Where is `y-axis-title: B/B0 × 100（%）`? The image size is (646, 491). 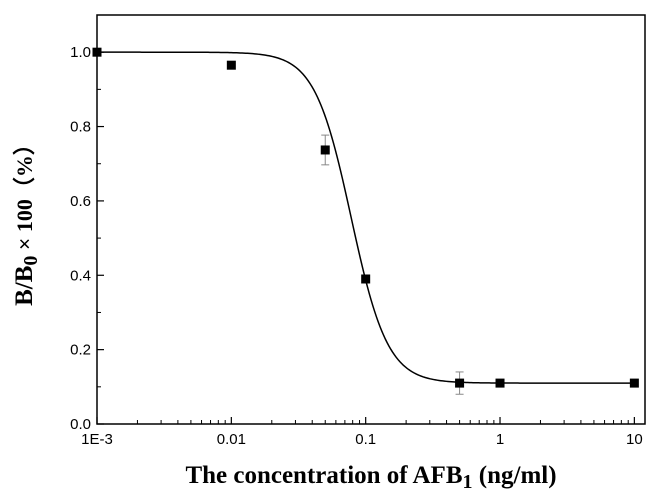 y-axis-title: B/B0 × 100（%） is located at coordinates (26, 219).